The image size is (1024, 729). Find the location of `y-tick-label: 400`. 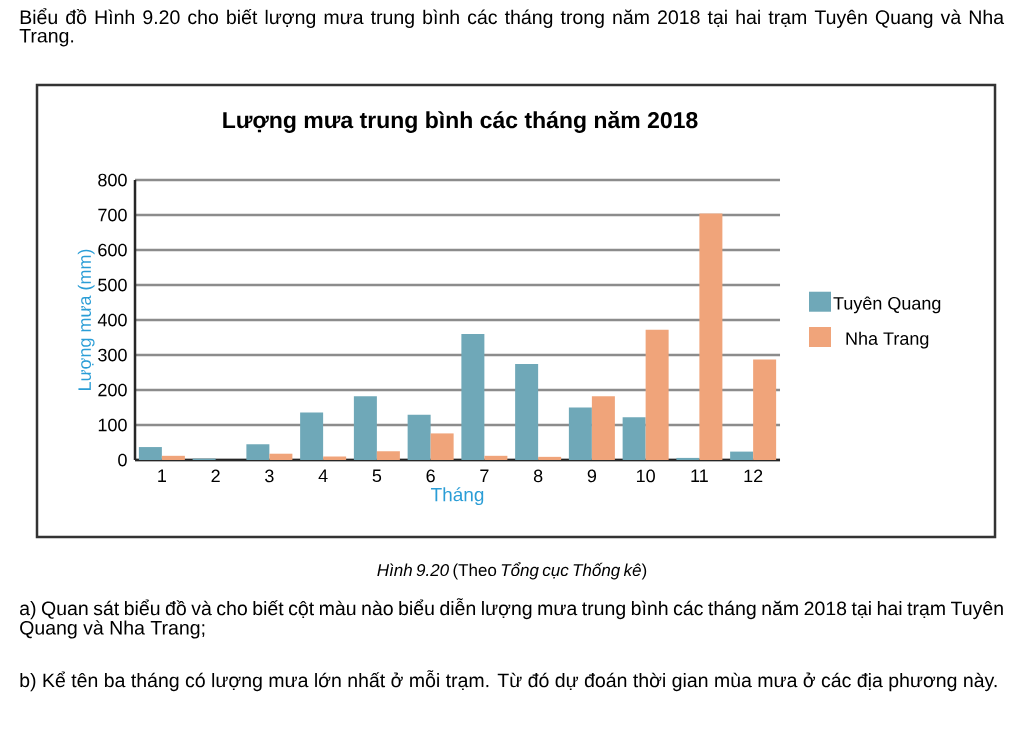

y-tick-label: 400 is located at coordinates (112, 320).